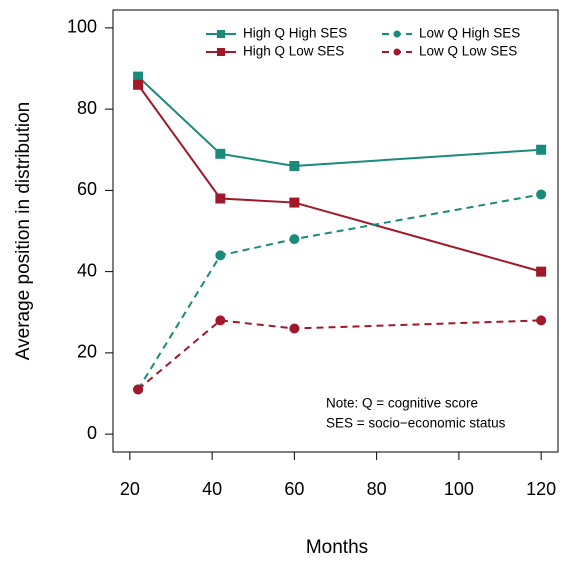 This screenshot has width=562, height=565. What do you see at coordinates (23, 231) in the screenshot?
I see `y-axis-title: Average position in distribution` at bounding box center [23, 231].